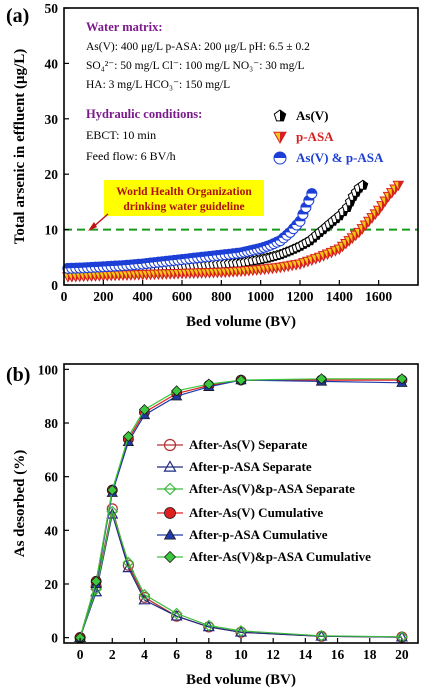  I want to click on panel-a-x-axis-label: Bed volume (BV), so click(241, 322).